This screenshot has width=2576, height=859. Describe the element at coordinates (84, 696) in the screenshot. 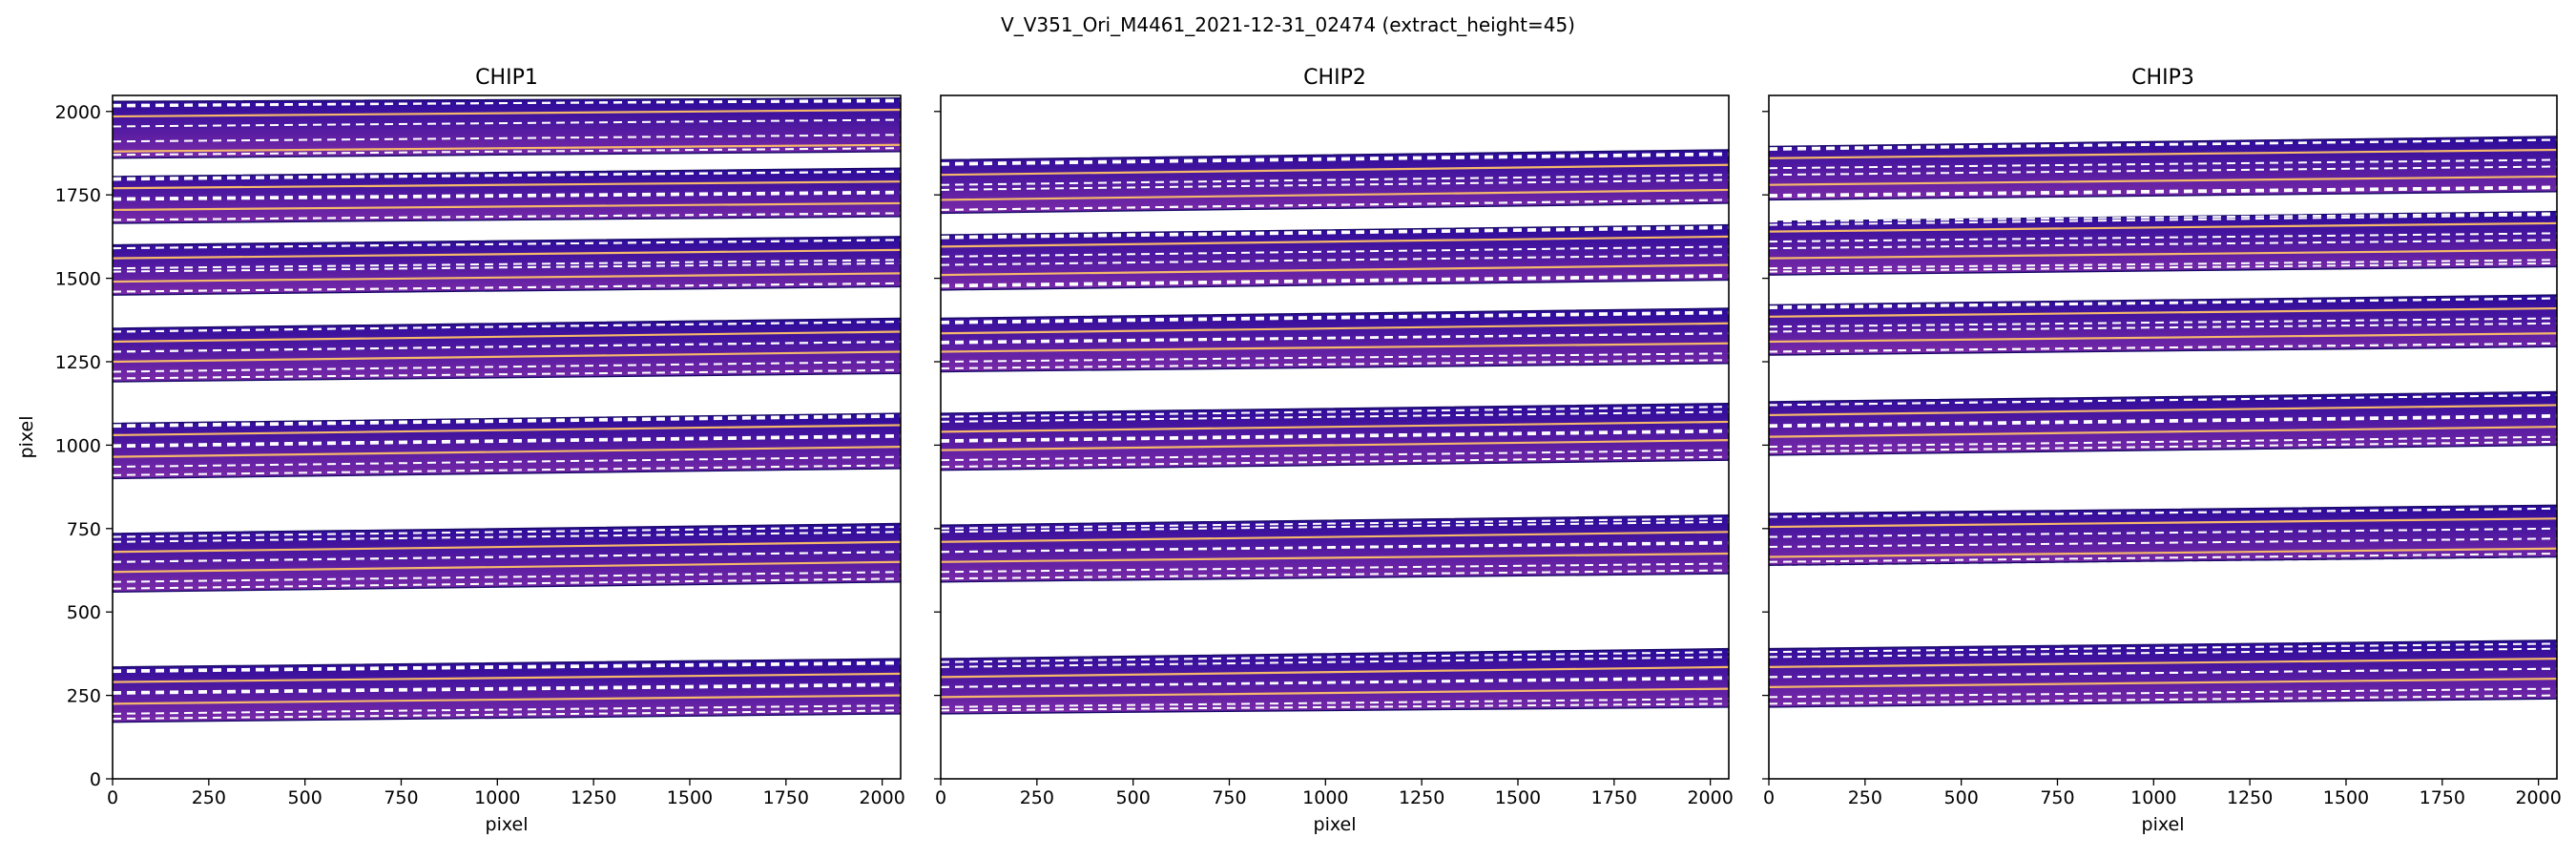

I see `y-tick-label: 250` at that location.